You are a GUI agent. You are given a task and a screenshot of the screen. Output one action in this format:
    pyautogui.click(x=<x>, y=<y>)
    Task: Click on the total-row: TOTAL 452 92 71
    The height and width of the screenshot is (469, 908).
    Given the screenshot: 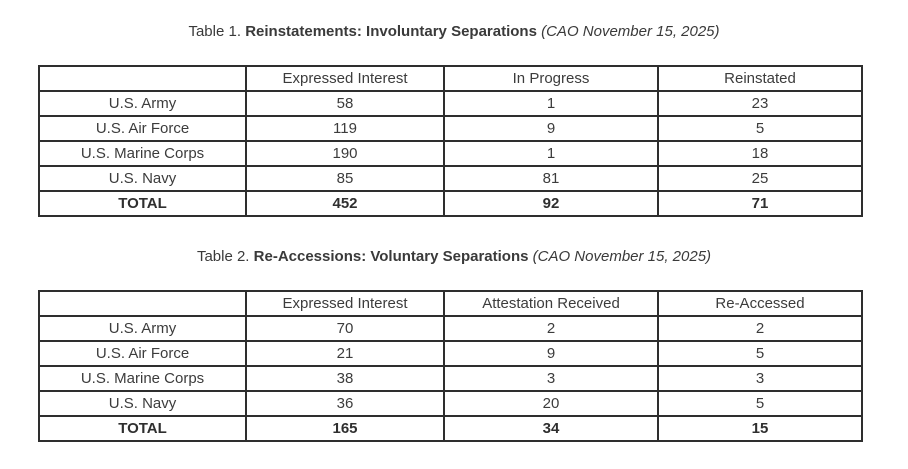 What is the action you would take?
    pyautogui.click(x=450, y=203)
    